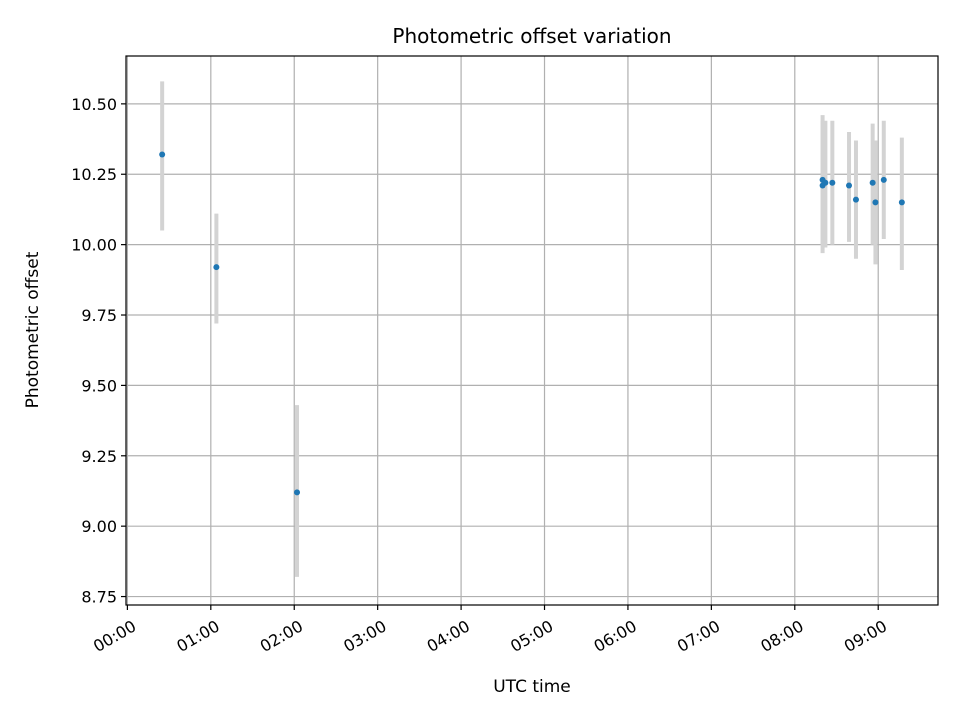  What do you see at coordinates (99, 597) in the screenshot?
I see `y-tick-label: 8.75` at bounding box center [99, 597].